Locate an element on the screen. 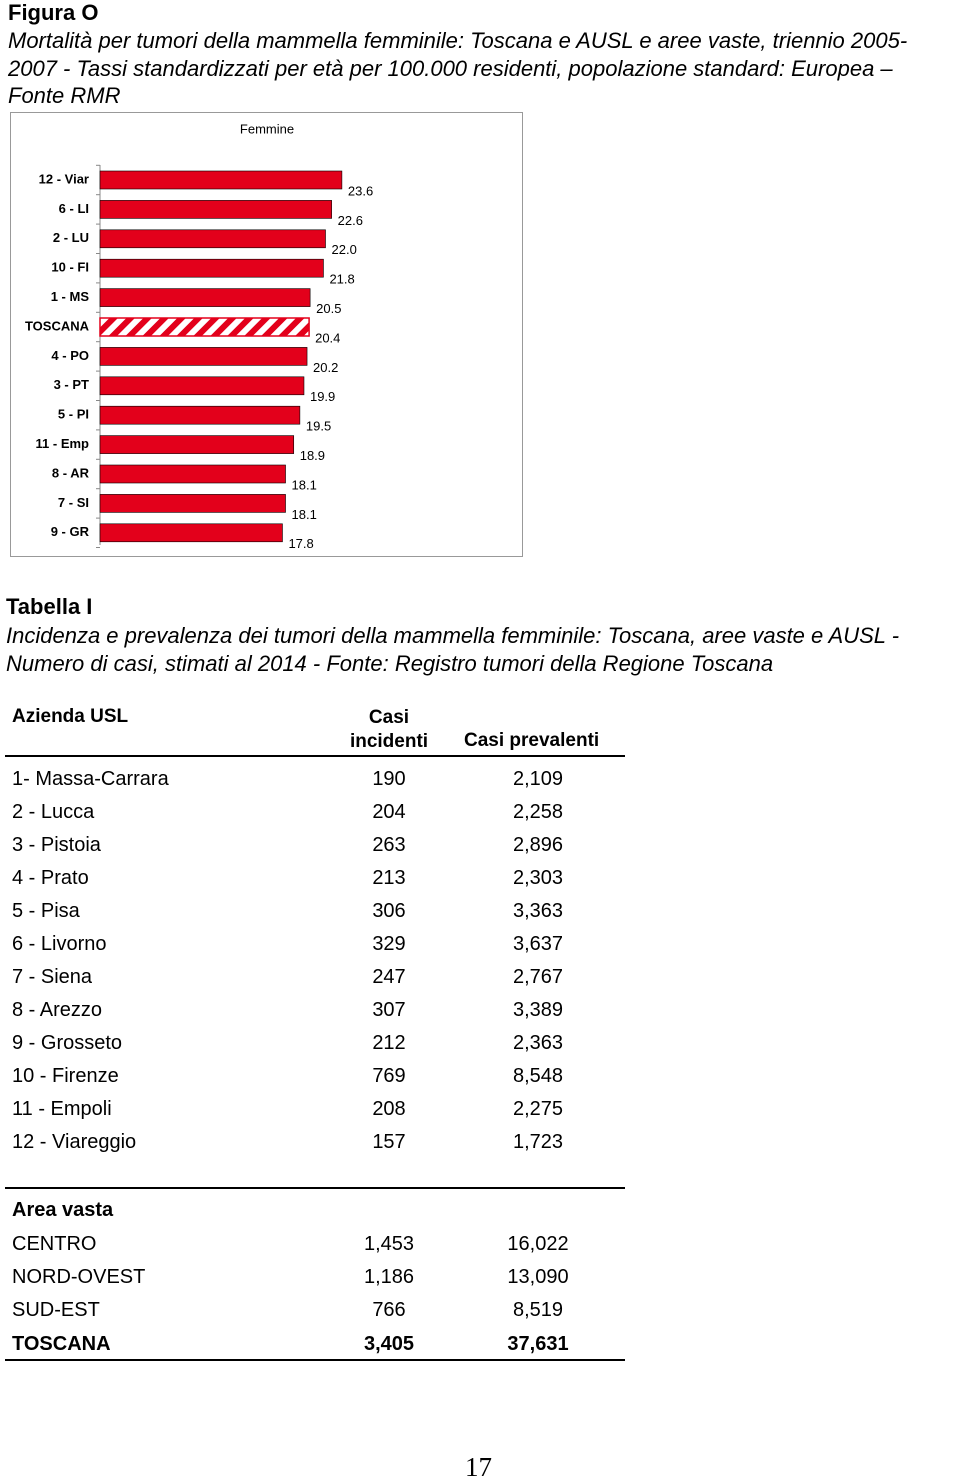  table-cell: 2,767 is located at coordinates (538, 977).